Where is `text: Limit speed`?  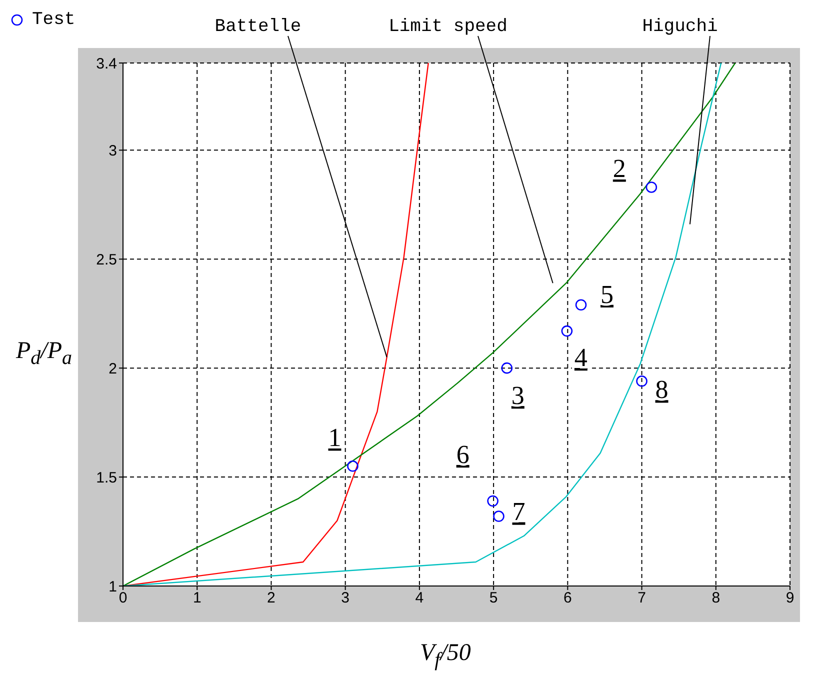
text: Limit speed is located at coordinates (448, 26).